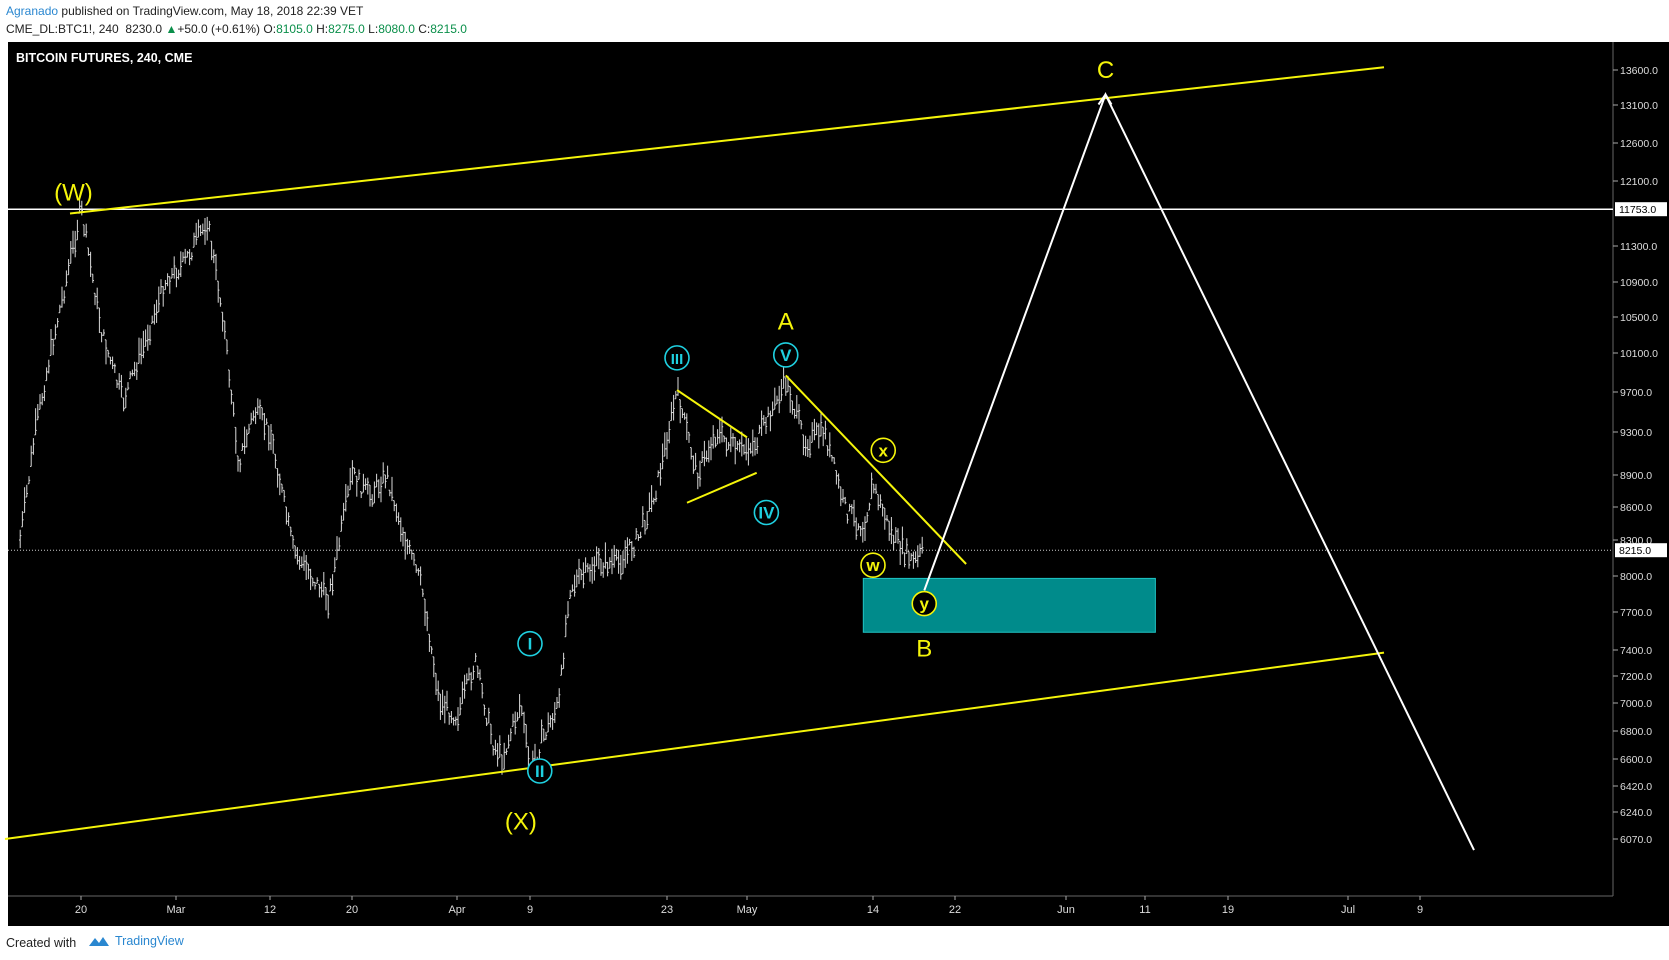 This screenshot has height=960, width=1669. What do you see at coordinates (667, 910) in the screenshot?
I see `x-tick-label: 23` at bounding box center [667, 910].